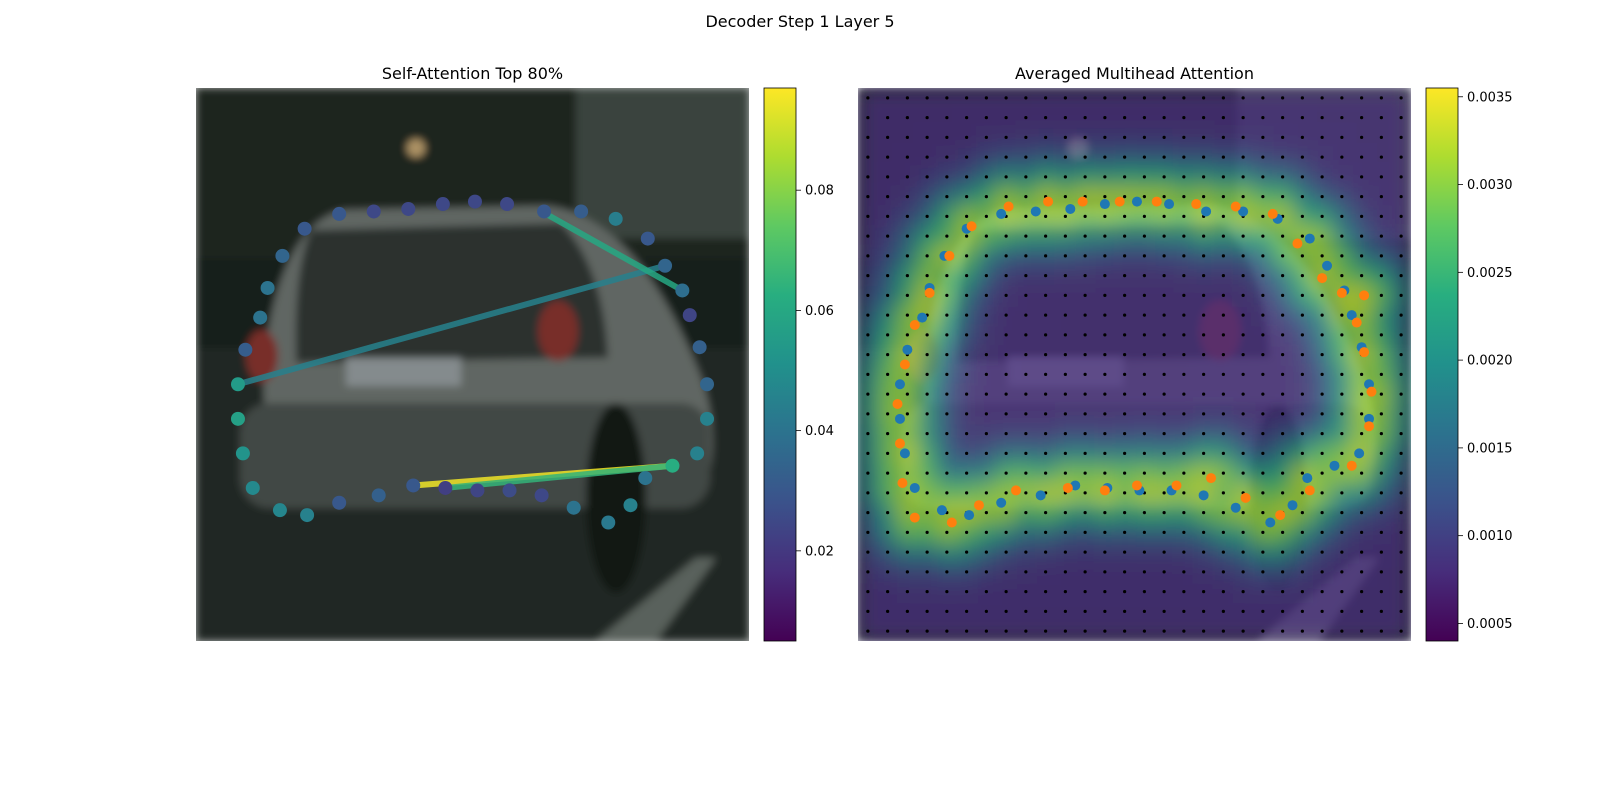 The height and width of the screenshot is (800, 1600). Describe the element at coordinates (1490, 536) in the screenshot. I see `colorbar-tick-label-1: 0.0010` at that location.